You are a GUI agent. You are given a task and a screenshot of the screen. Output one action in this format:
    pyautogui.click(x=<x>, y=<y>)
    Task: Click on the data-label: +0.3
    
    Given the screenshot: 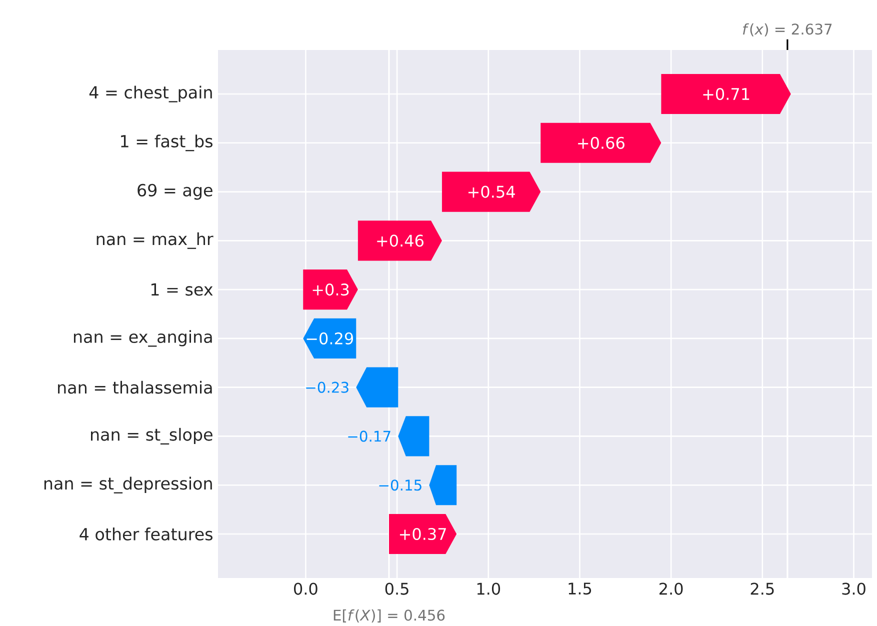 What is the action you would take?
    pyautogui.click(x=330, y=290)
    